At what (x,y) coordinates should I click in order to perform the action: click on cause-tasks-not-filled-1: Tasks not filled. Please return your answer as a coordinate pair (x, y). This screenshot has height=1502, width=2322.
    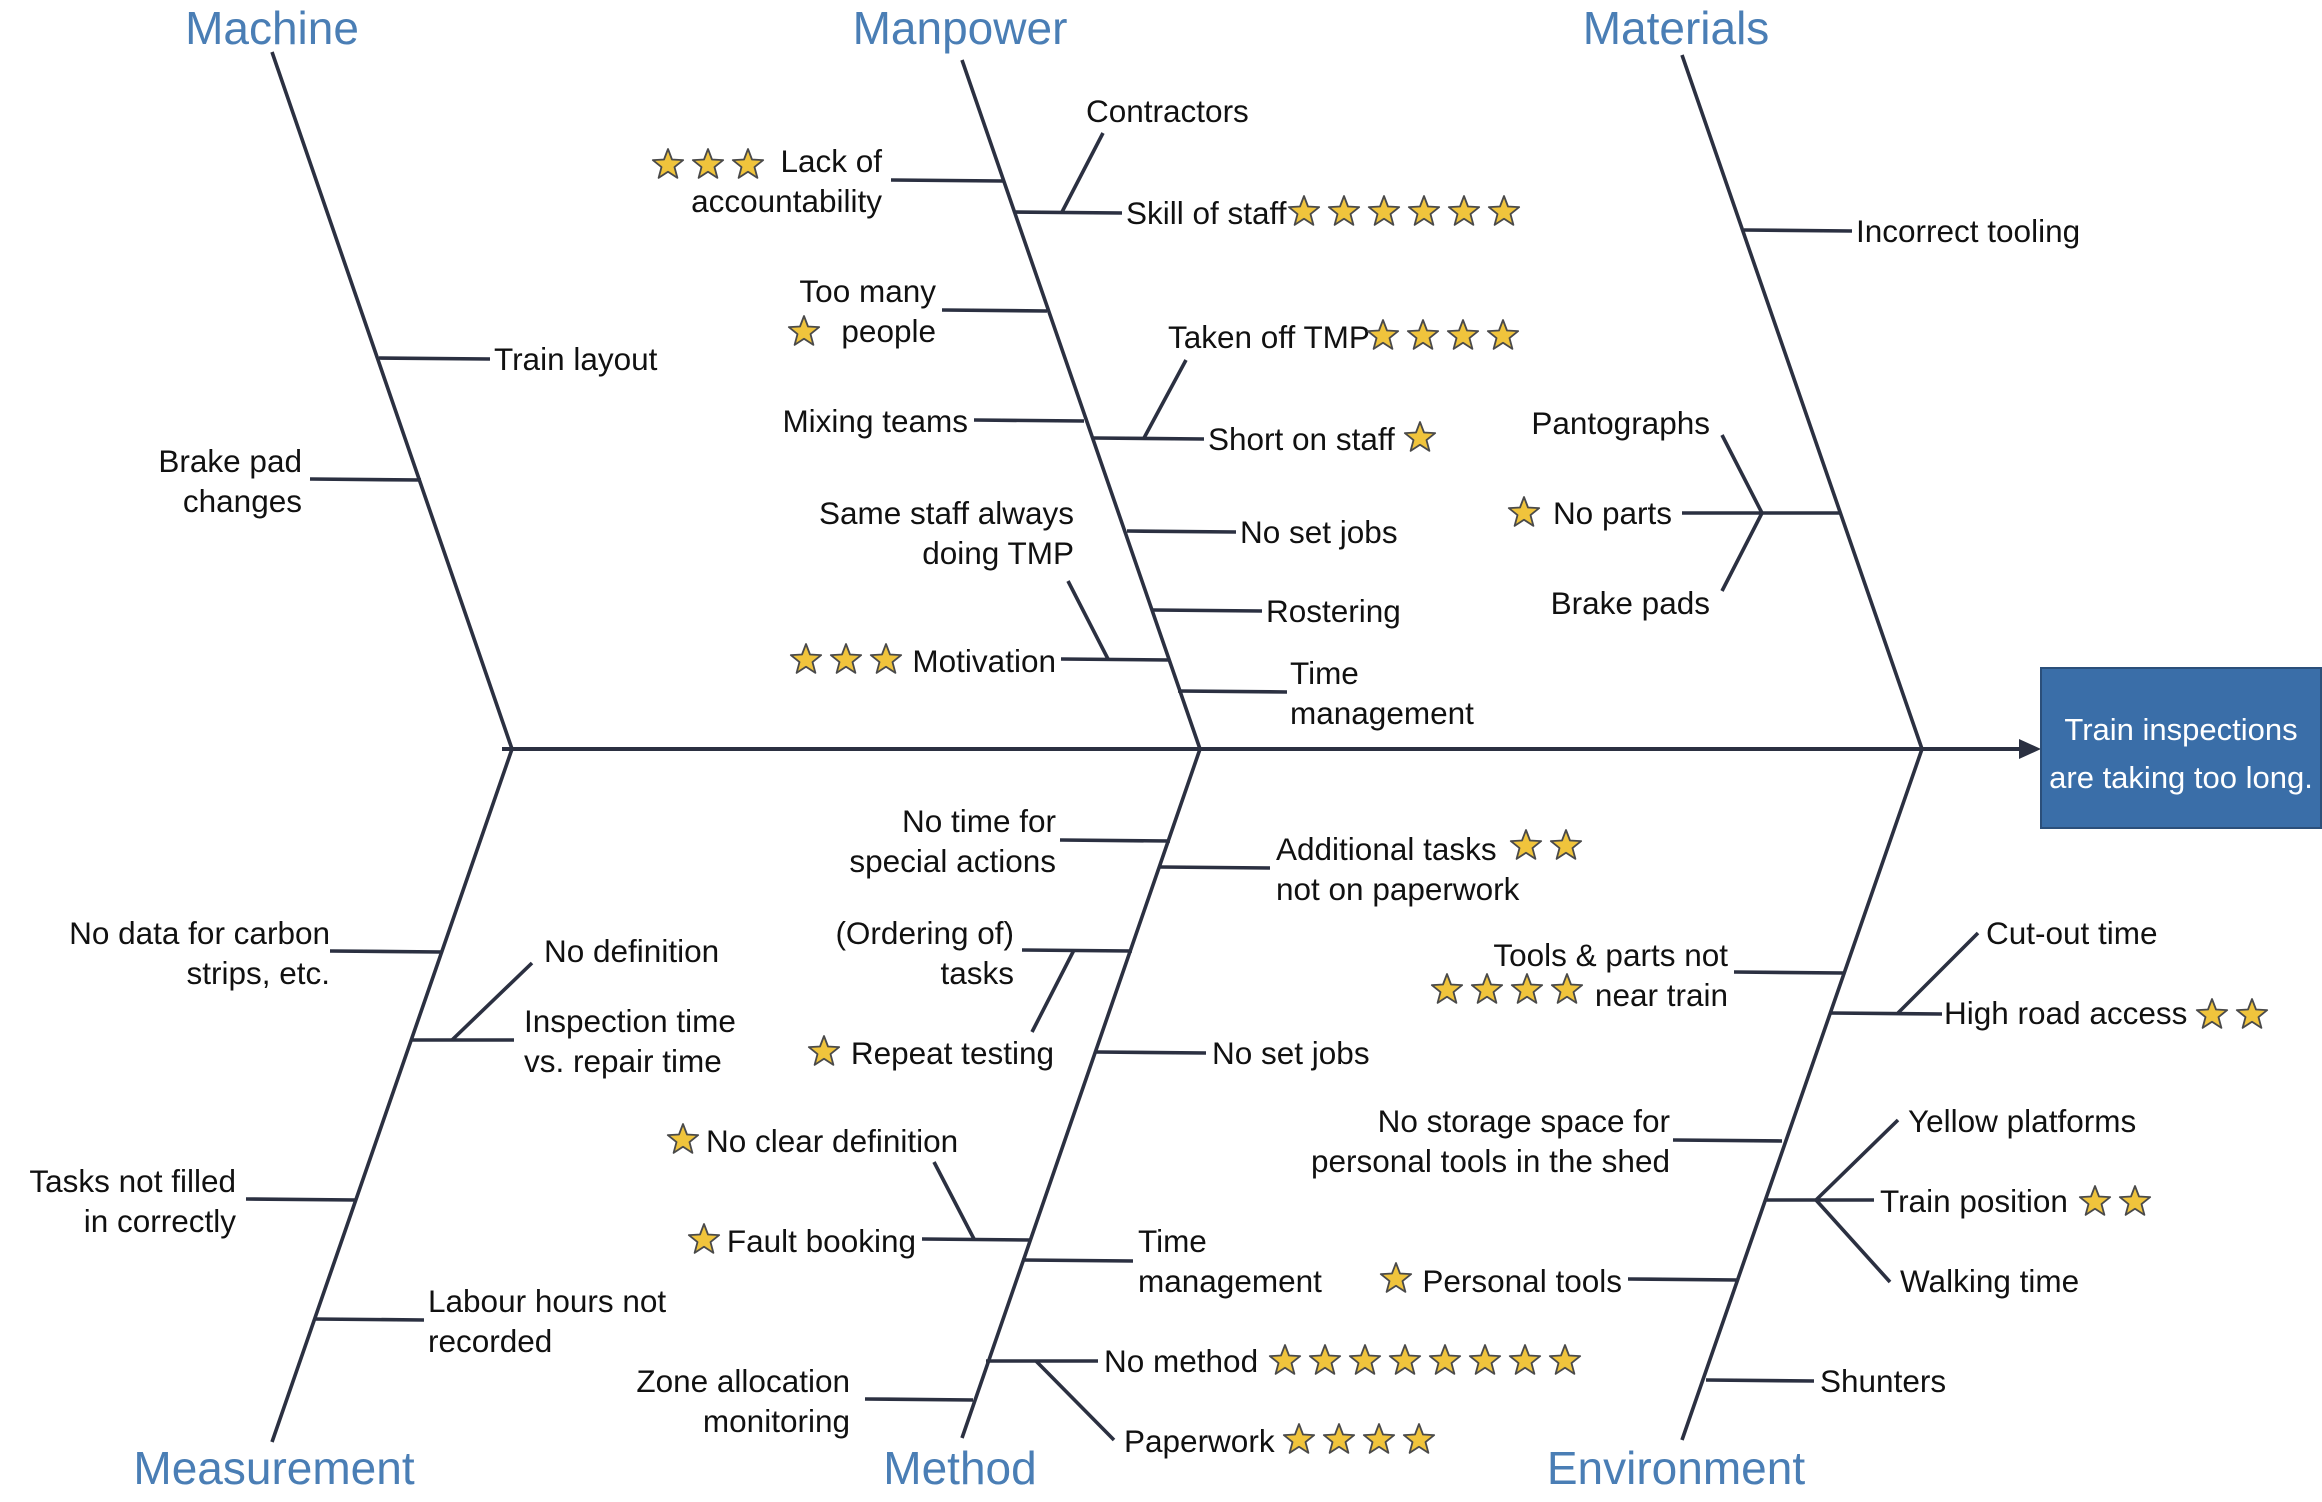
    Looking at the image, I should click on (132, 1181).